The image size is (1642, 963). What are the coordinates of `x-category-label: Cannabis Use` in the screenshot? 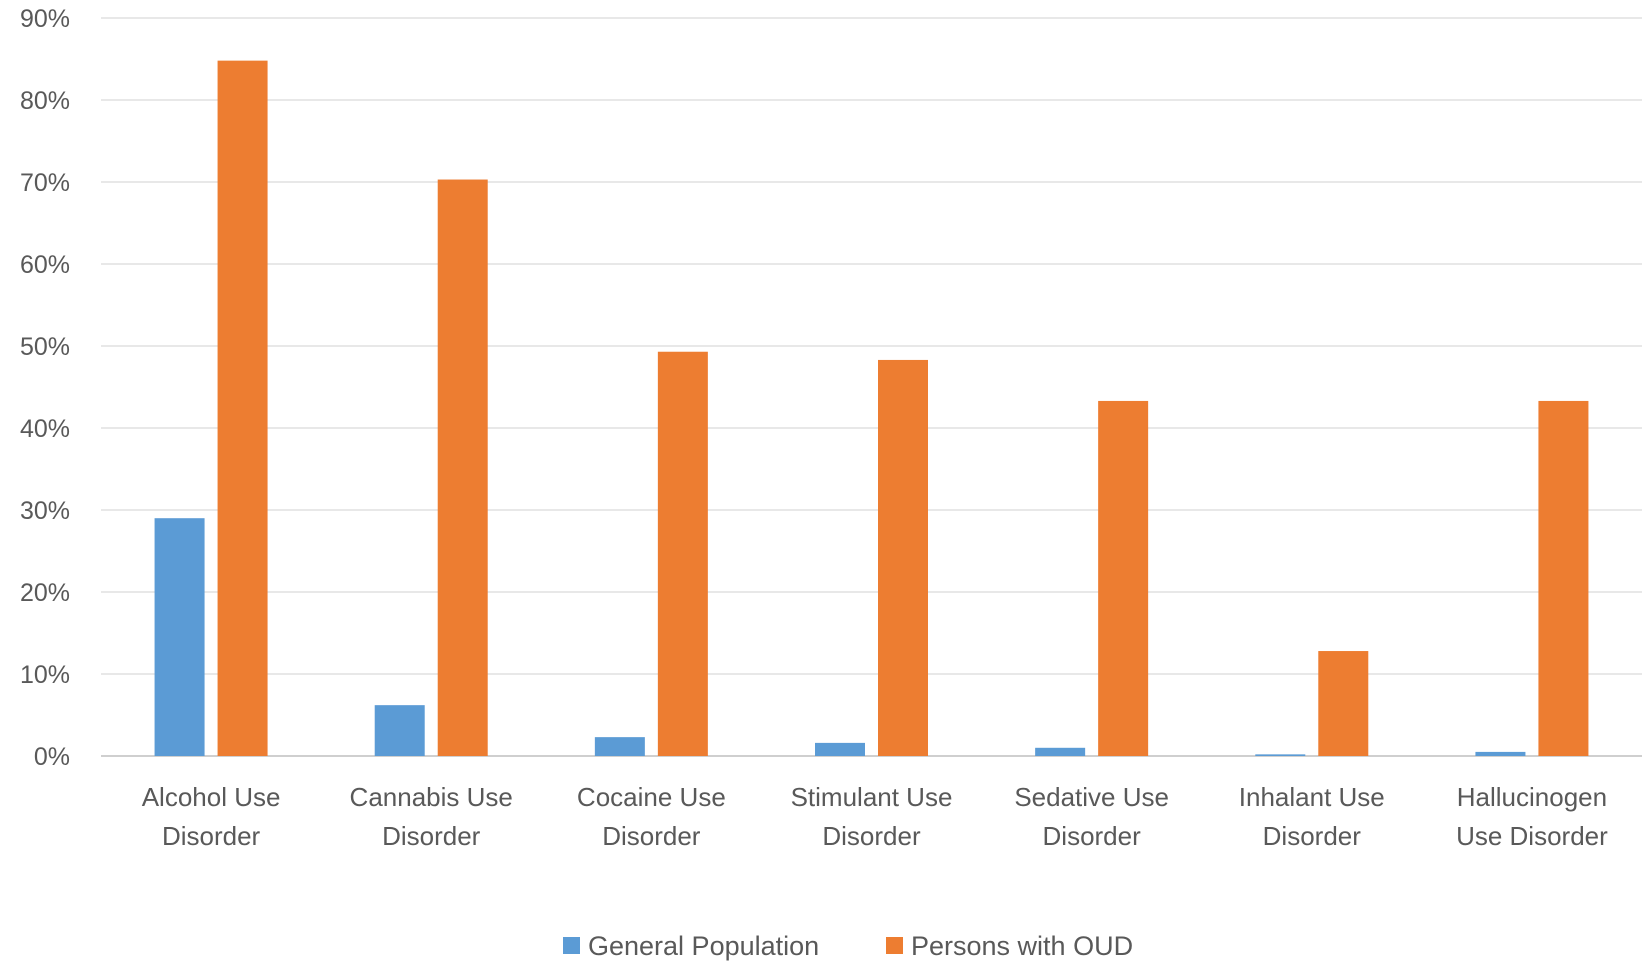 It's located at (431, 797).